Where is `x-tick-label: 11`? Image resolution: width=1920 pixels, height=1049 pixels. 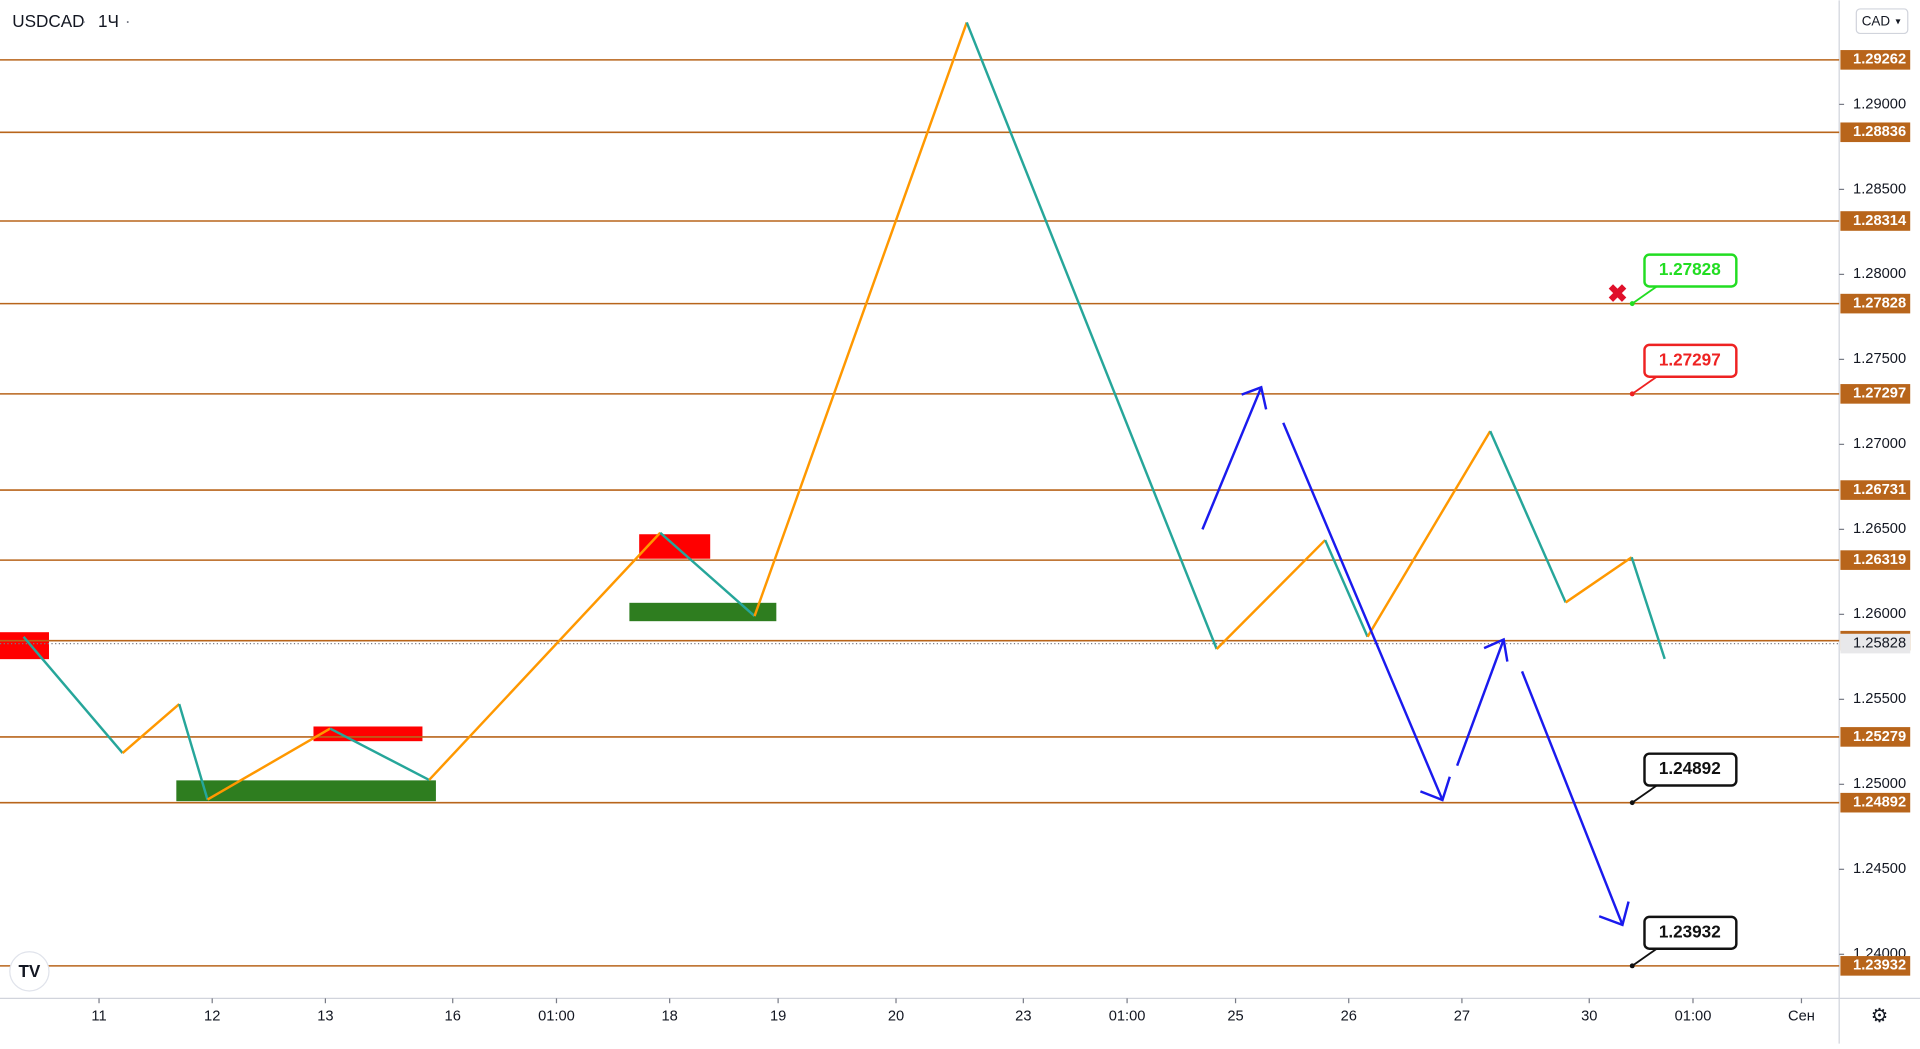
x-tick-label: 11 is located at coordinates (98, 1017).